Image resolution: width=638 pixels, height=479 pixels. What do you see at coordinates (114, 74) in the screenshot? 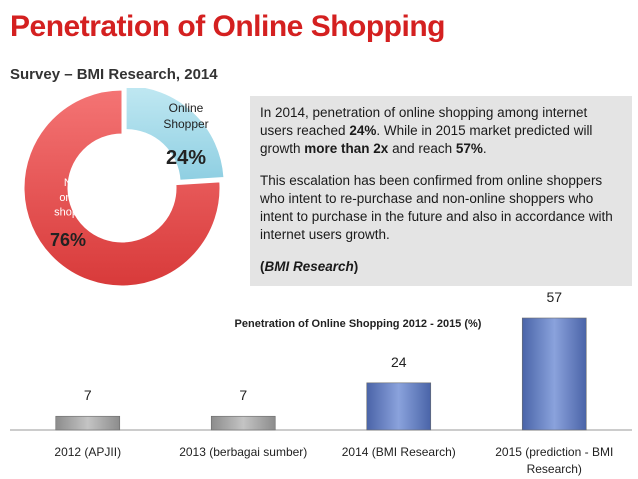
I see `survey-subtitle: Survey – BMI Research, 2014` at bounding box center [114, 74].